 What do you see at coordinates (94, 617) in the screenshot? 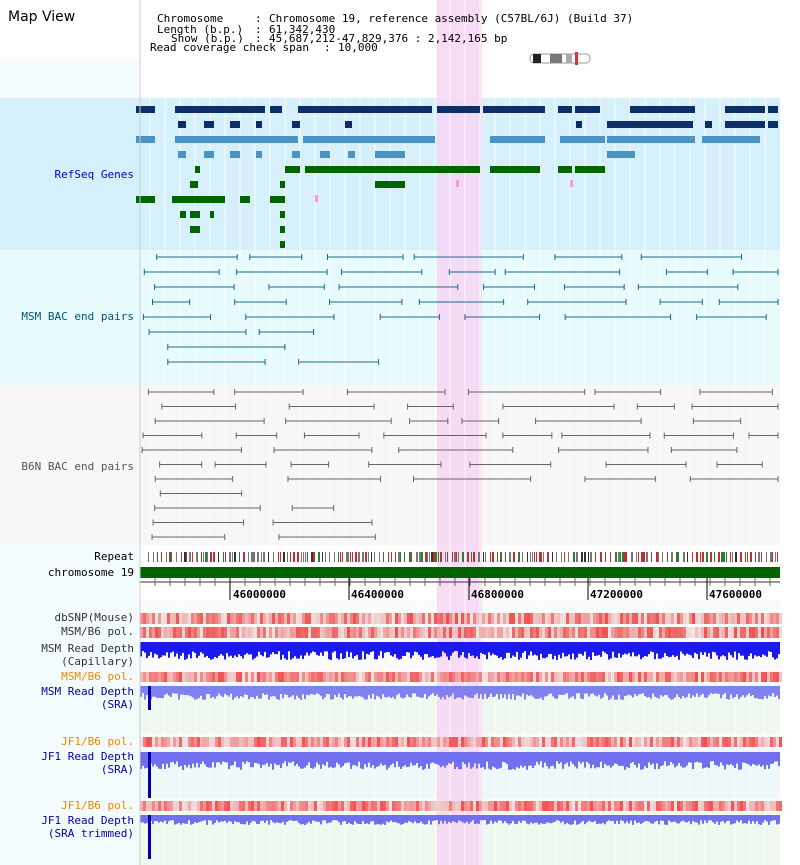
I see `track-label-dbsnp: dbSNP(Mouse)` at bounding box center [94, 617].